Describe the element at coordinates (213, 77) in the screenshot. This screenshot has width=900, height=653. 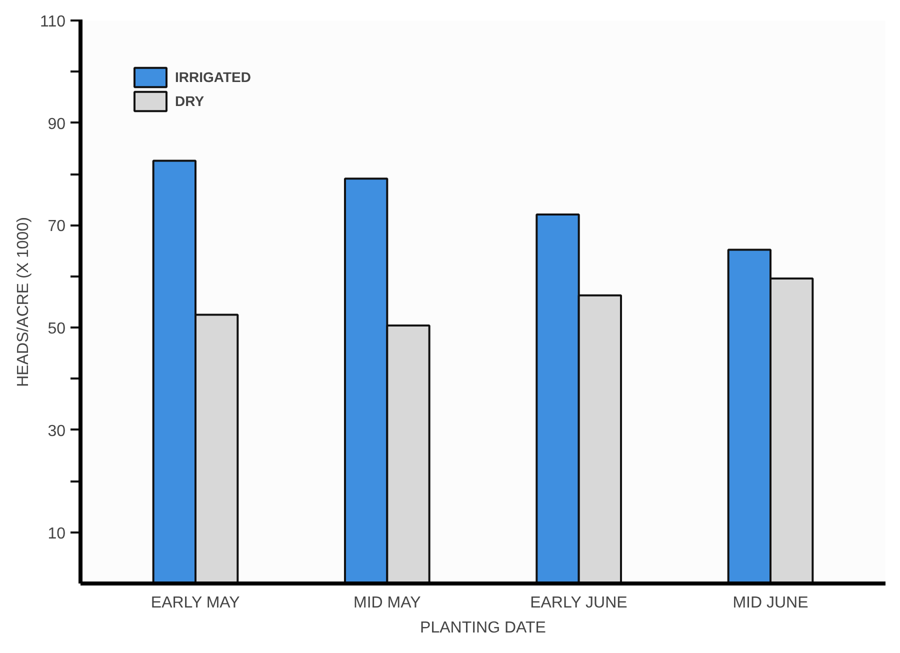
I see `legend-label: IRRIGATED` at that location.